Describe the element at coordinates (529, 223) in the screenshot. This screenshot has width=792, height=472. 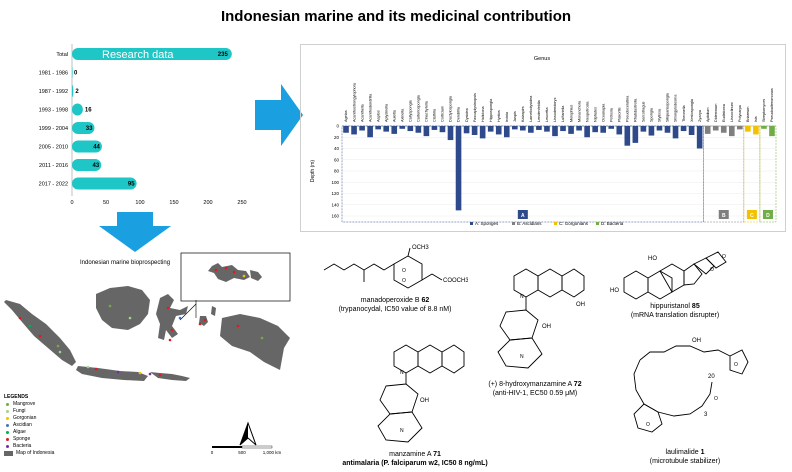
I see `legend-label: B: Ascidians` at that location.